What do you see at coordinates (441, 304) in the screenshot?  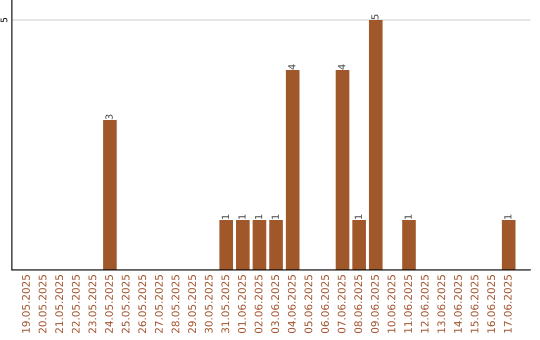 I see `x-tick-label: 13.06.2025` at bounding box center [441, 304].